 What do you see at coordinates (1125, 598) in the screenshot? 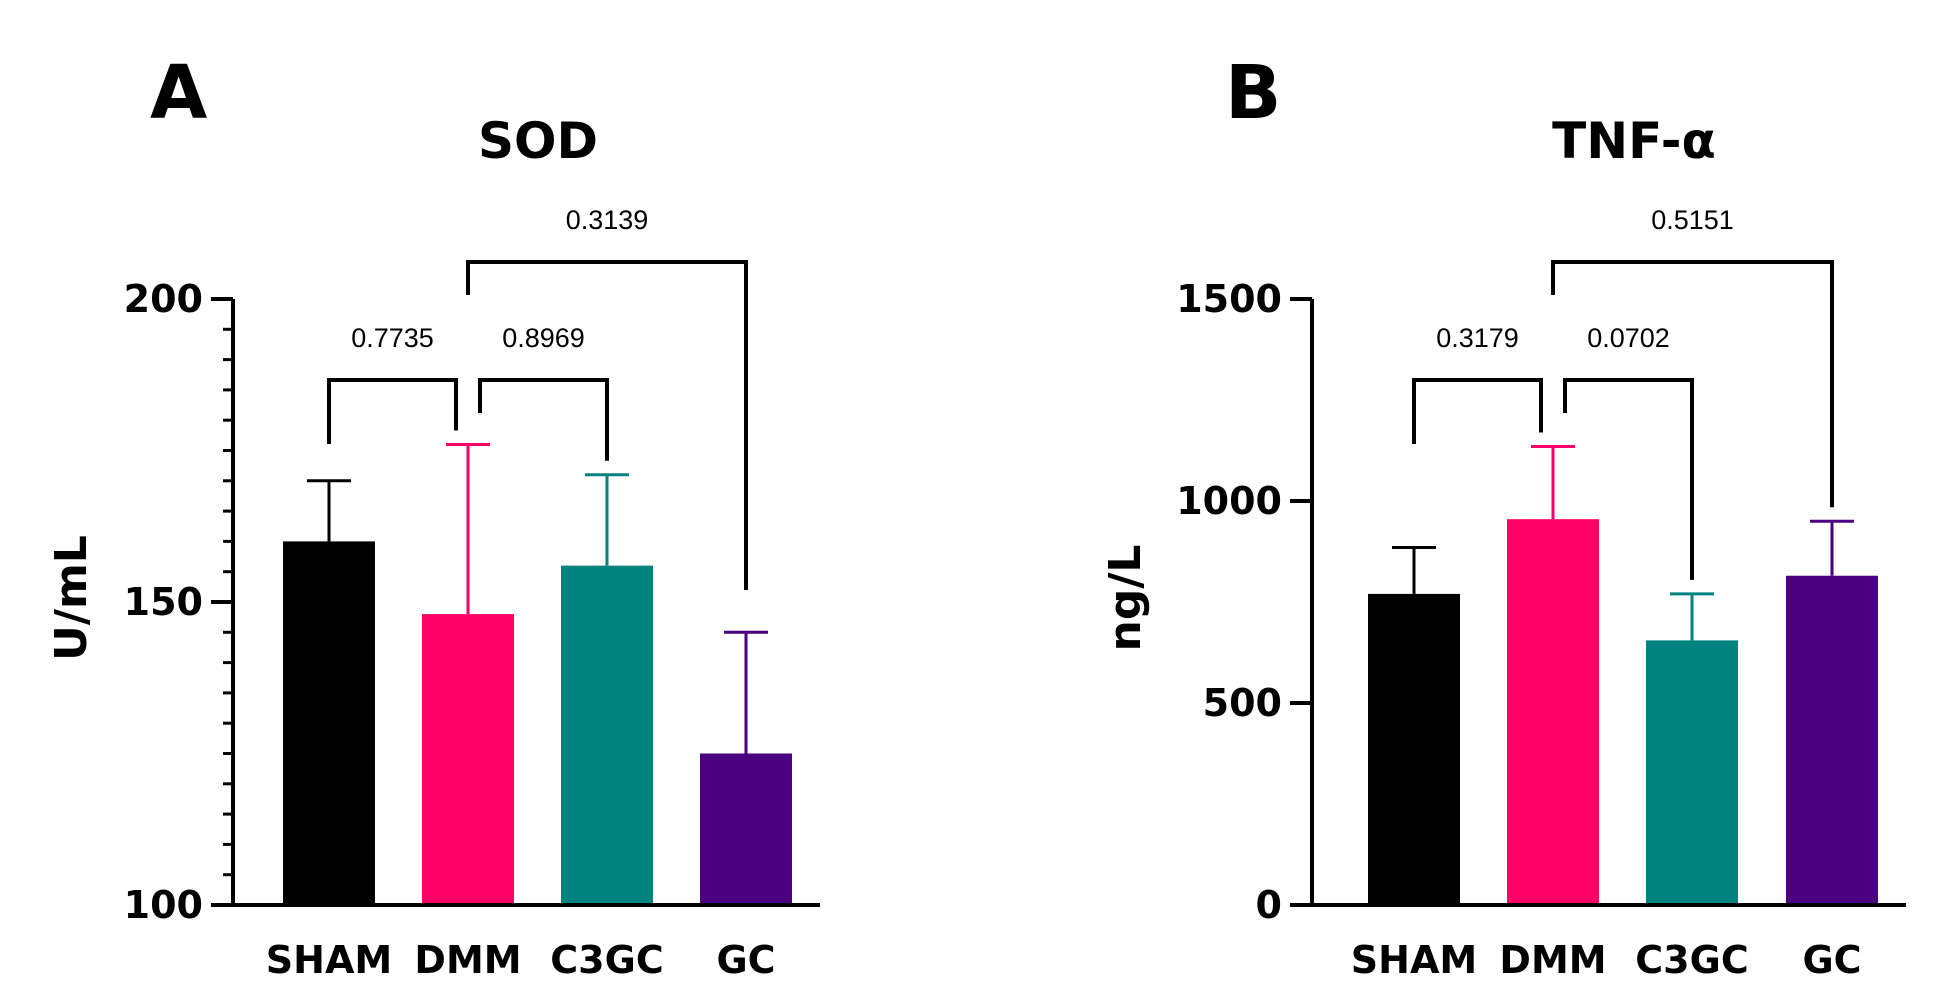
I see `y-axis-label-tnf: ng/L` at bounding box center [1125, 598].